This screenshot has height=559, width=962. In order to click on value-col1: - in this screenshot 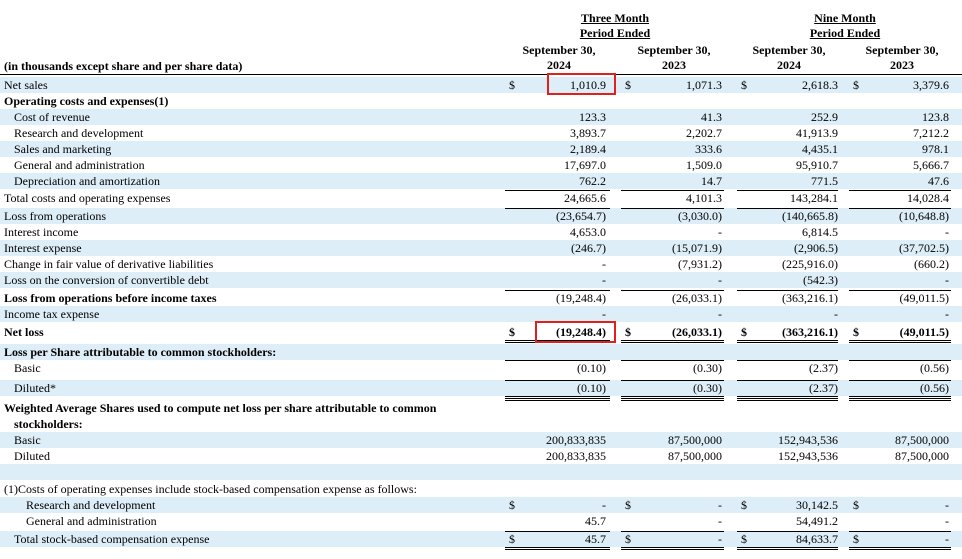, I will do `click(604, 264)`.